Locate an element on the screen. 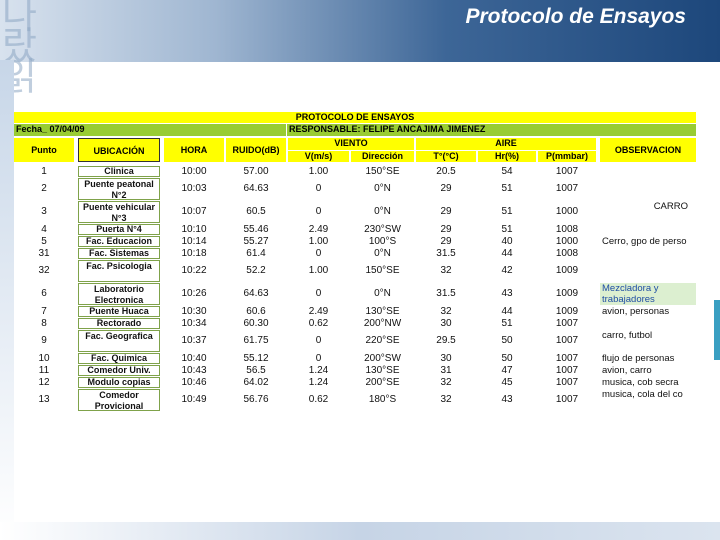 The height and width of the screenshot is (540, 720). cell-ubicacion: Fac. Psicologia is located at coordinates (119, 271).